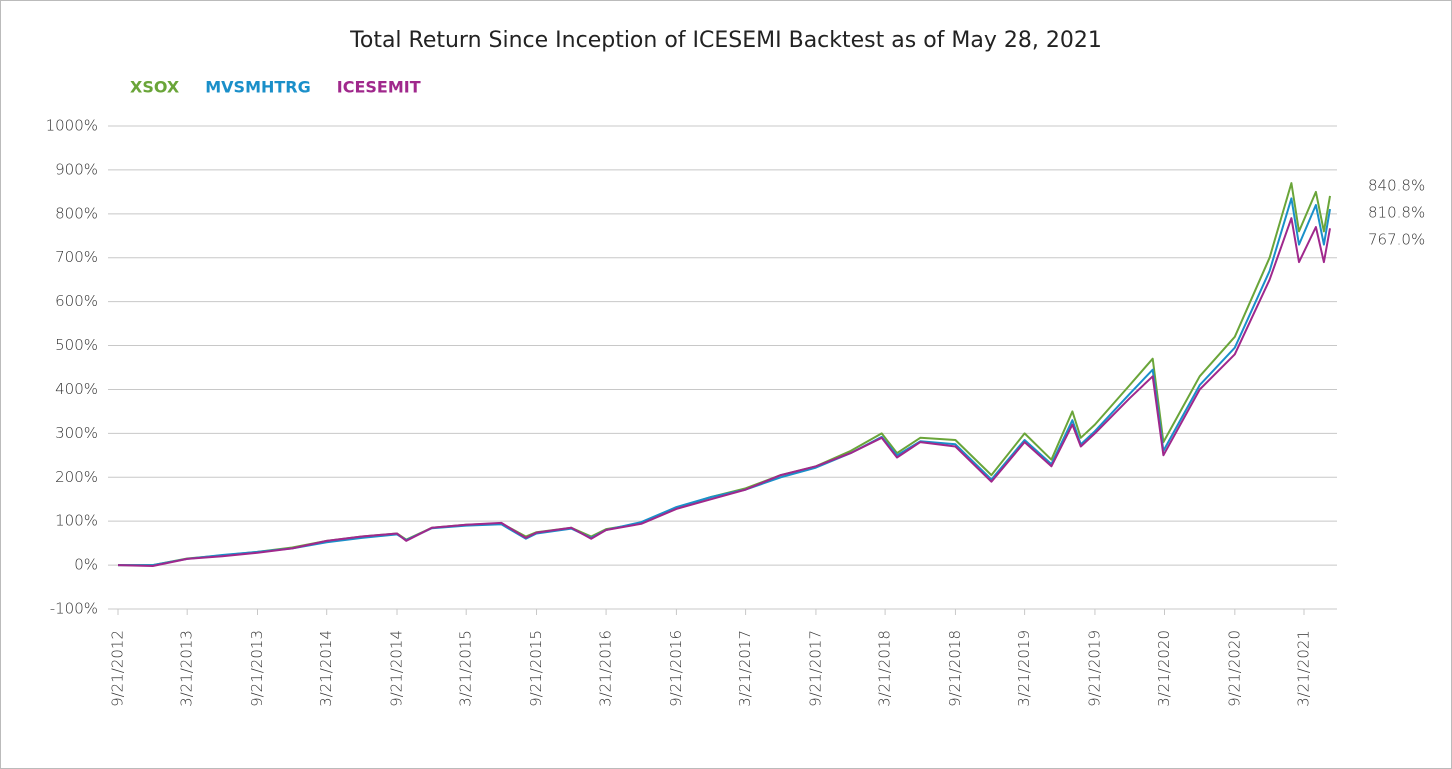 The height and width of the screenshot is (769, 1452). Describe the element at coordinates (118, 668) in the screenshot. I see `x-tick-label: 9/21/2012` at that location.